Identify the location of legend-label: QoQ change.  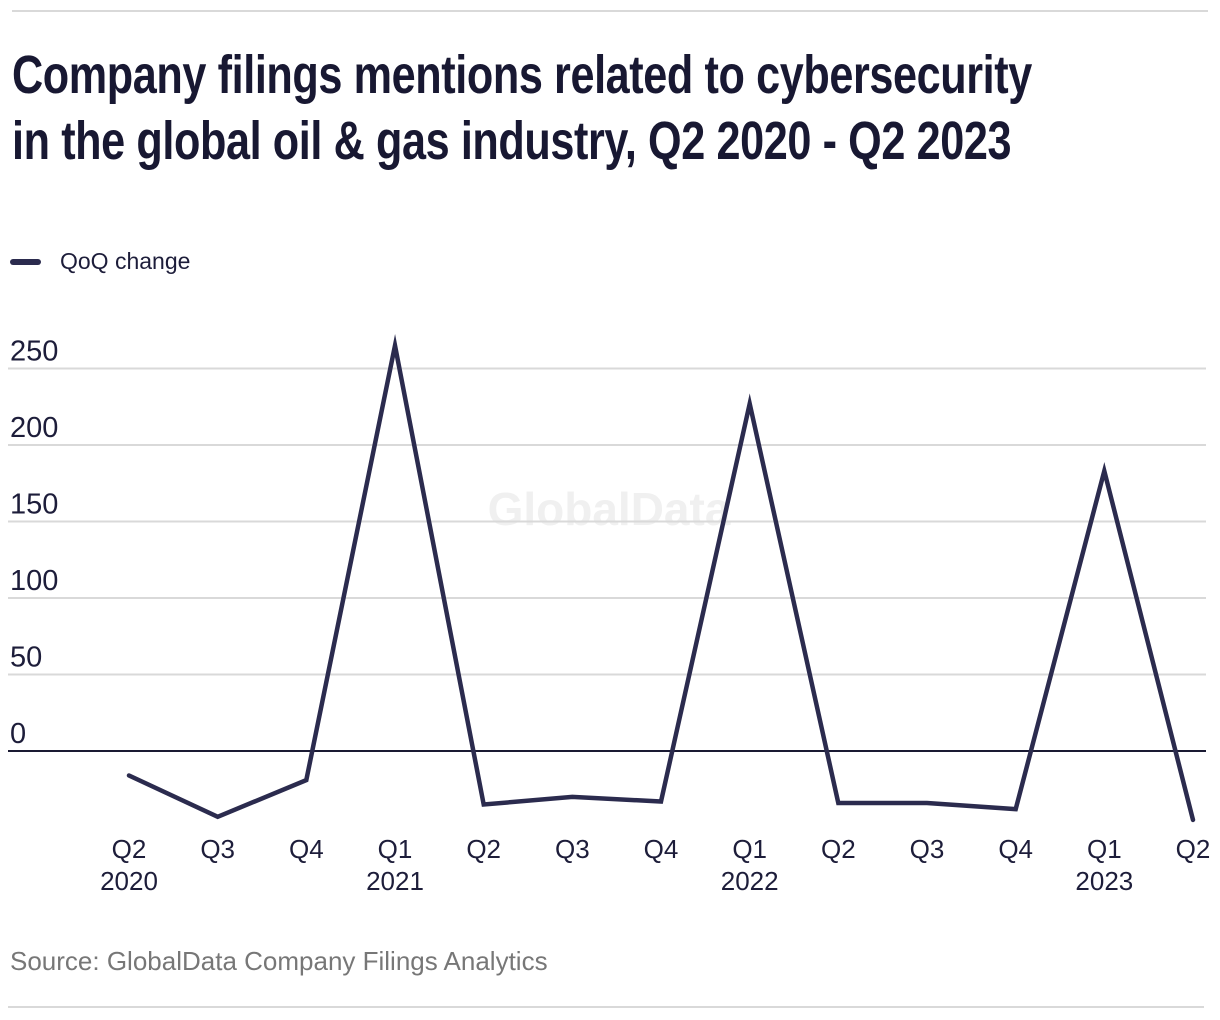
(125, 261).